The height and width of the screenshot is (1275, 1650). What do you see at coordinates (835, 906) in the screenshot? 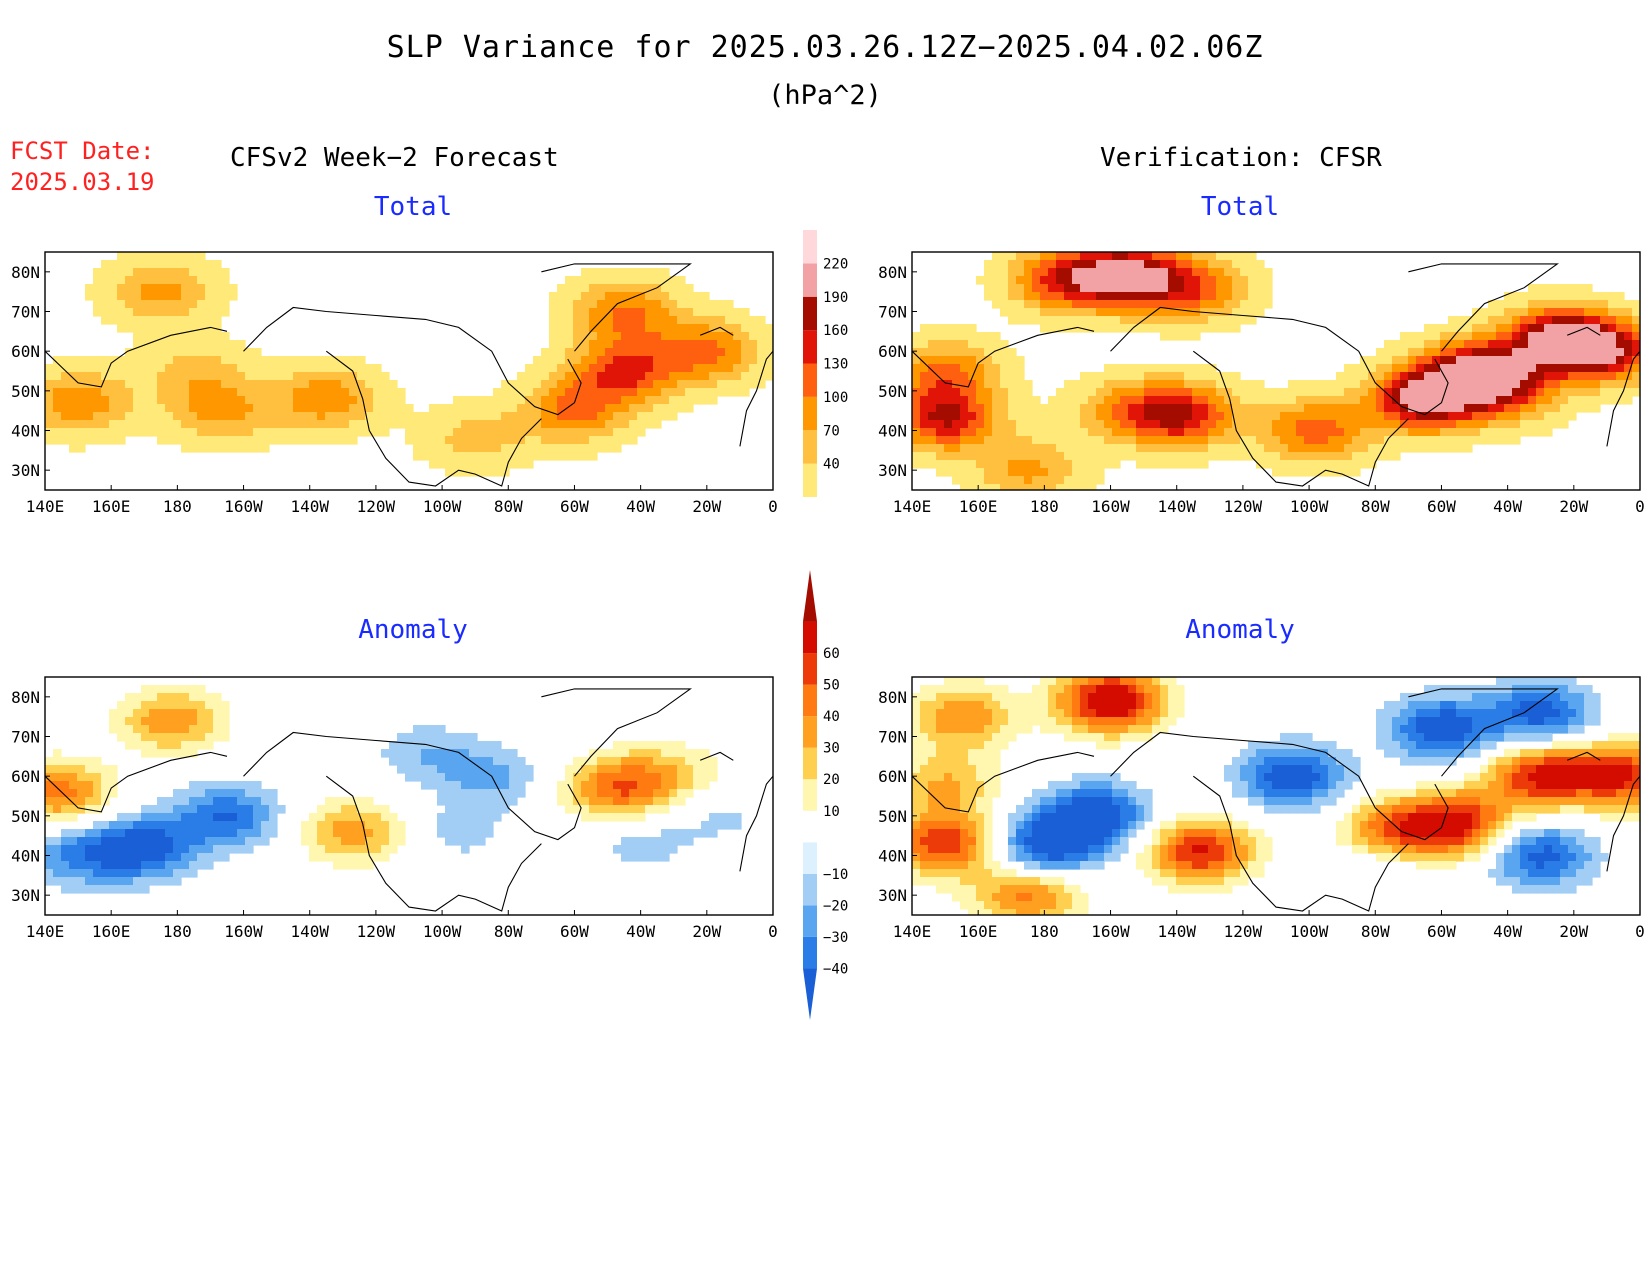
I see `colorbar-label: −20` at bounding box center [835, 906].